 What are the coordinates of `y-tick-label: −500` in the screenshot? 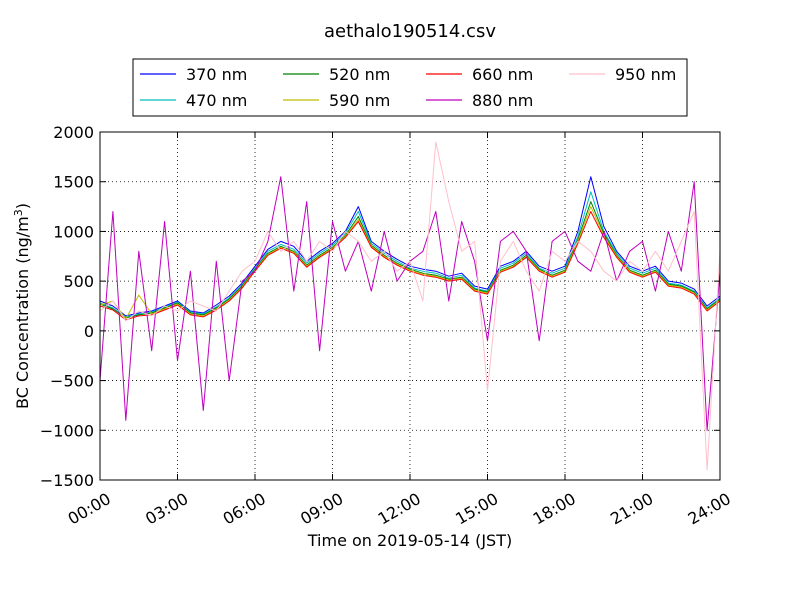 It's located at (72, 381).